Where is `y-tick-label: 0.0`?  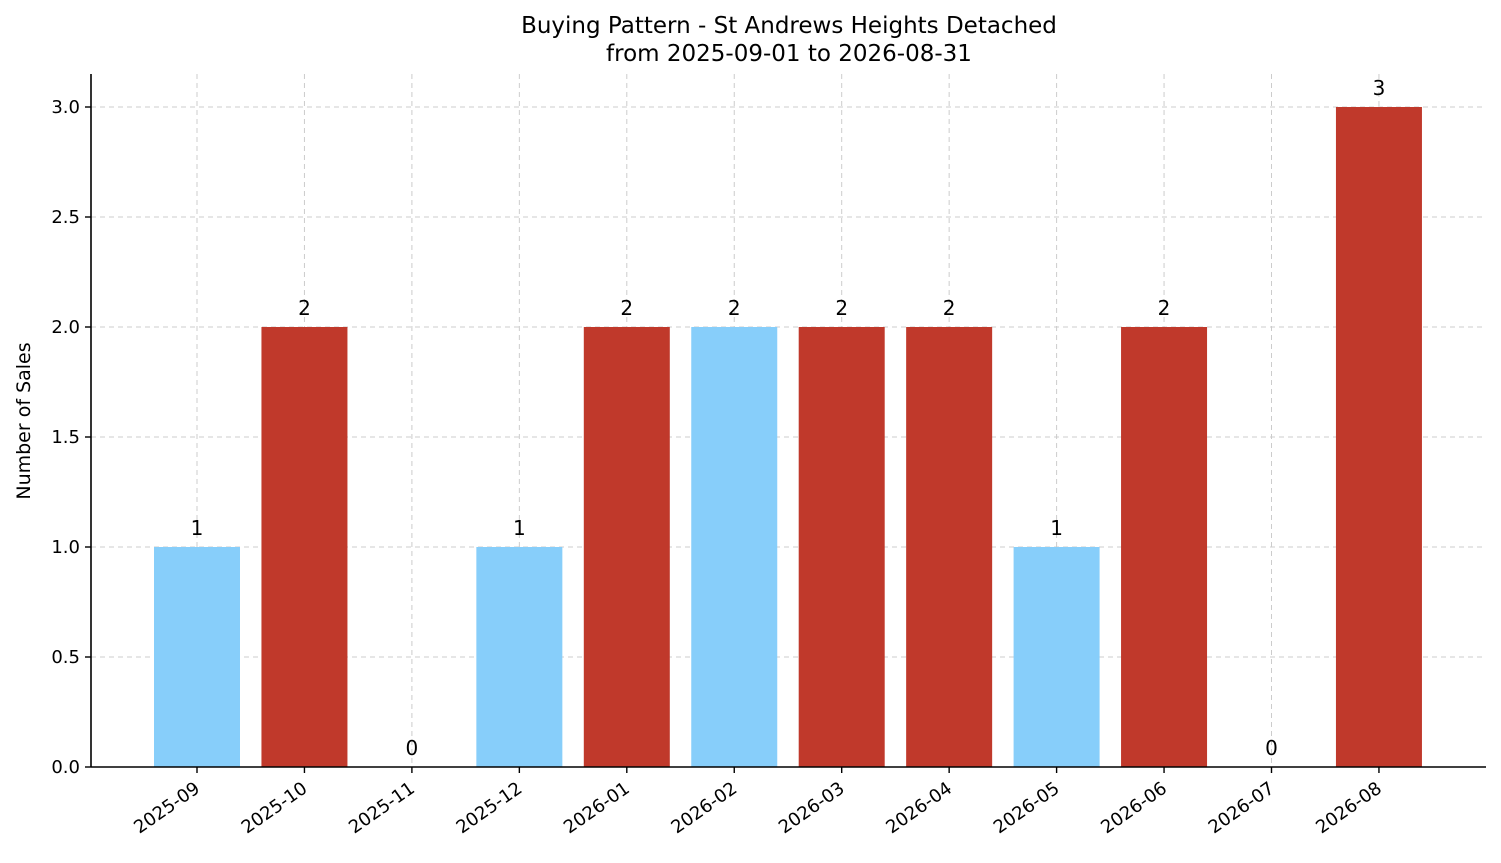
y-tick-label: 0.0 is located at coordinates (65, 767).